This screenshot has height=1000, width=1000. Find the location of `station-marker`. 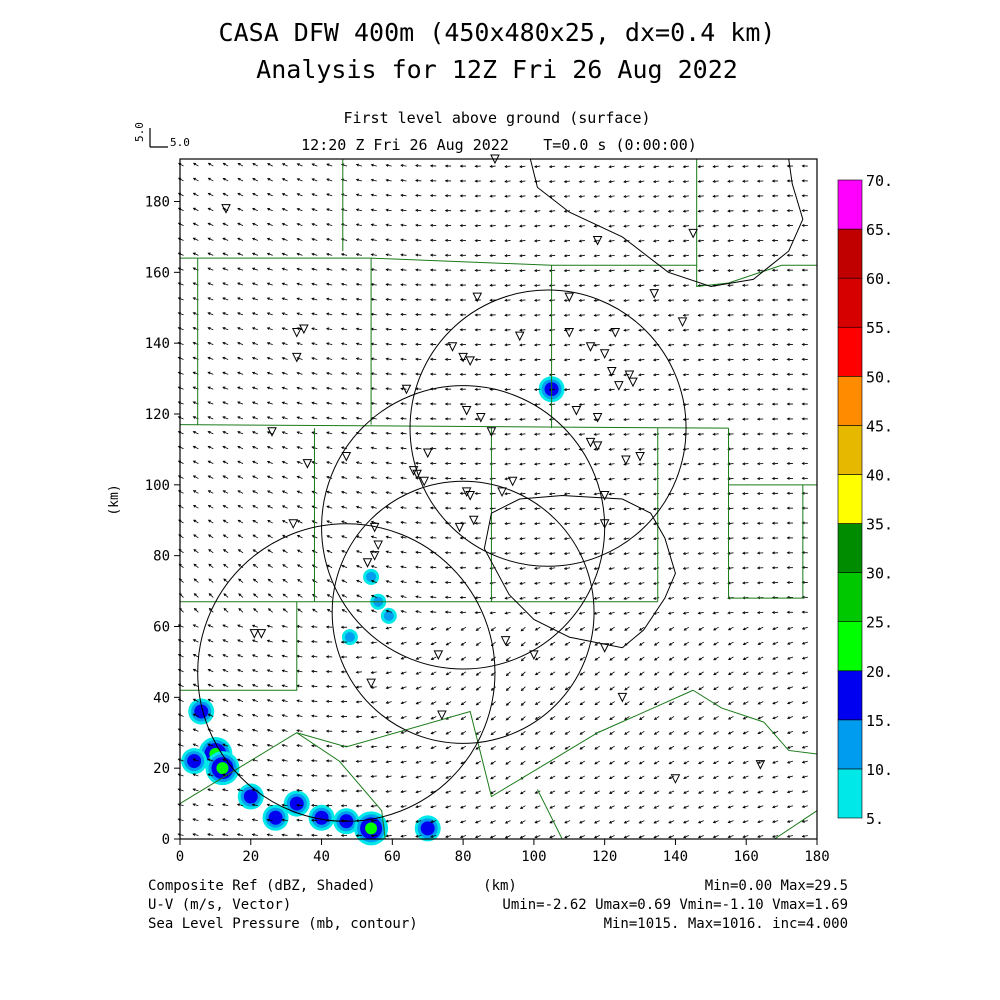

station-marker is located at coordinates (654, 294).